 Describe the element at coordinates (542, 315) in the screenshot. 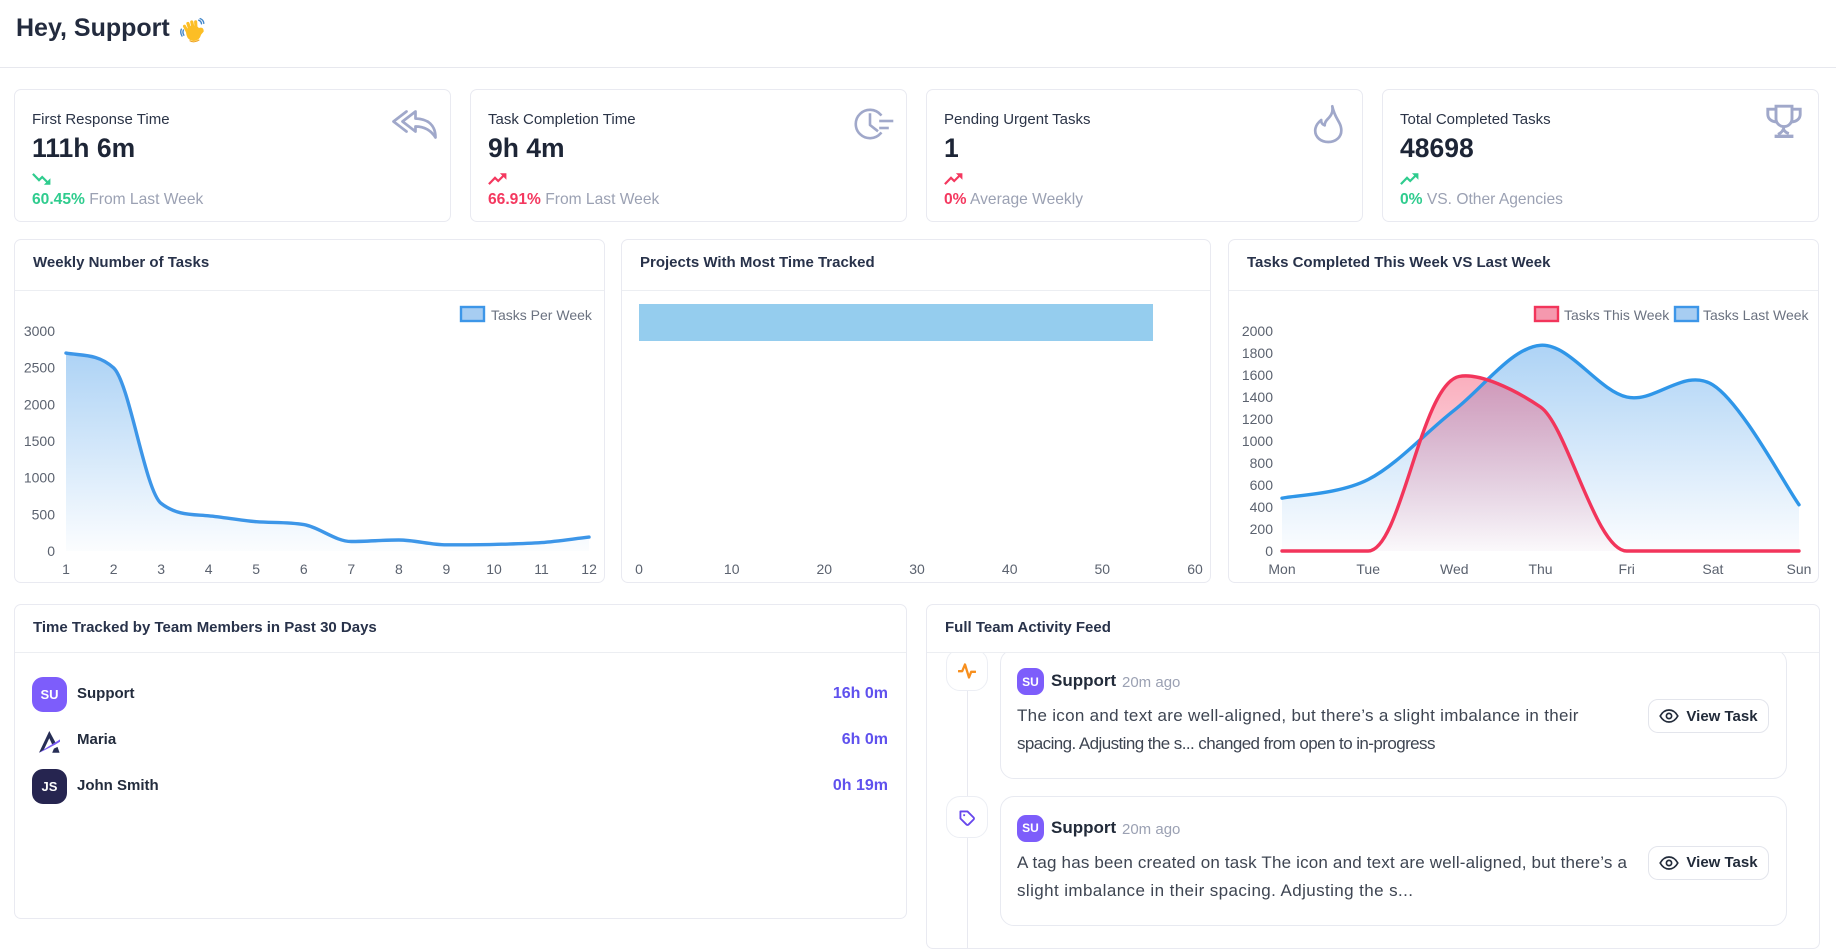

I see `svg-text: Tasks Per Week` at that location.